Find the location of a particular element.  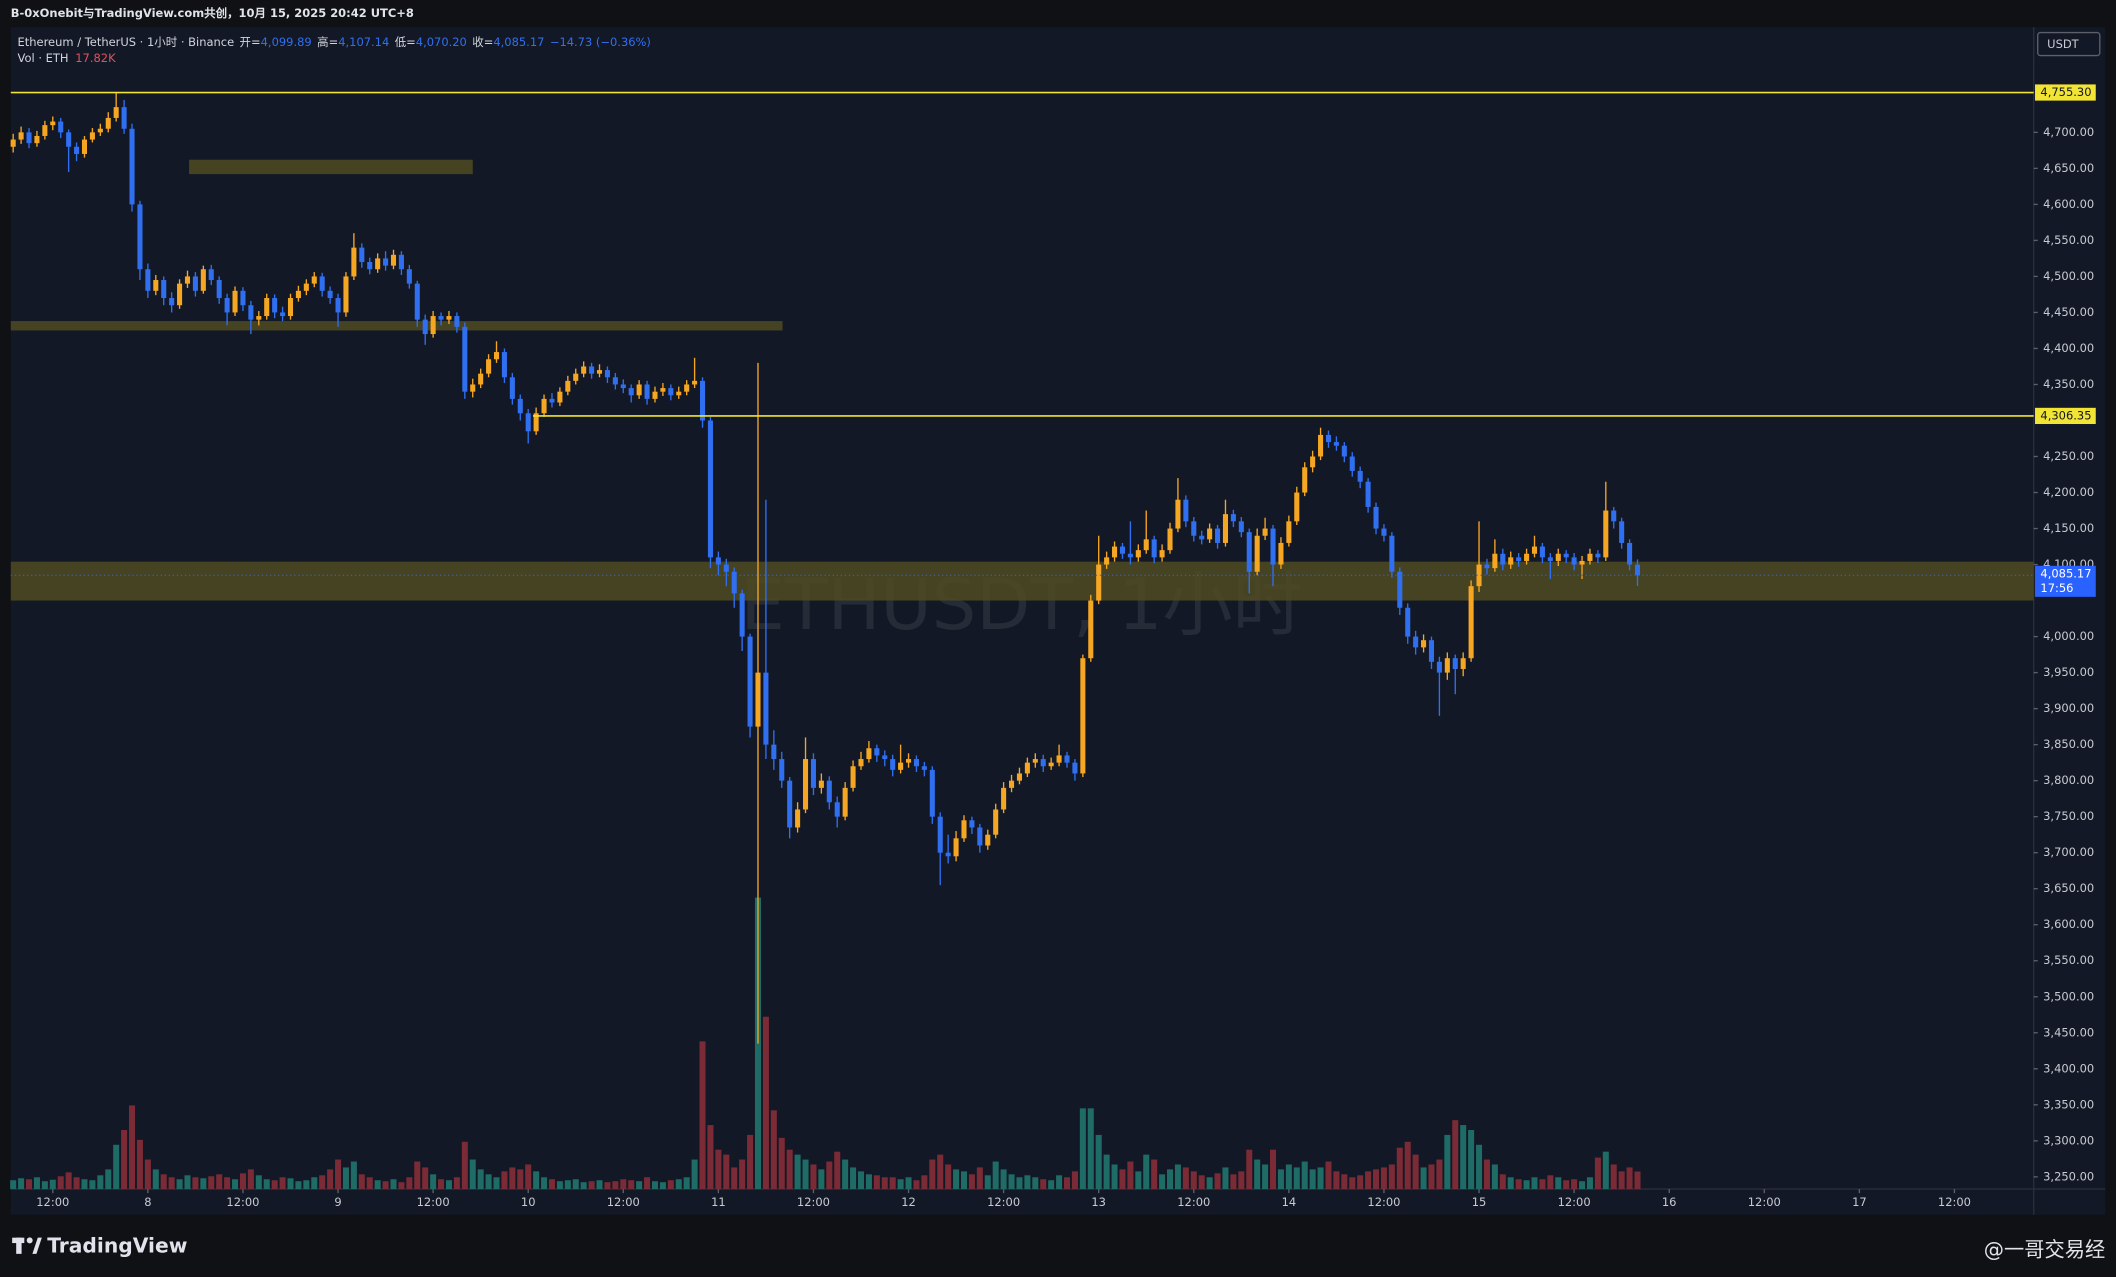

currency: USDT is located at coordinates (2063, 44).